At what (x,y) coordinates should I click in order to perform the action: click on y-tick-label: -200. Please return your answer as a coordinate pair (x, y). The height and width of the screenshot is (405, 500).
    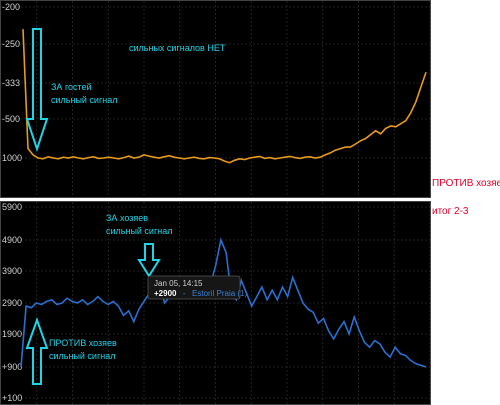
    Looking at the image, I should click on (11, 7).